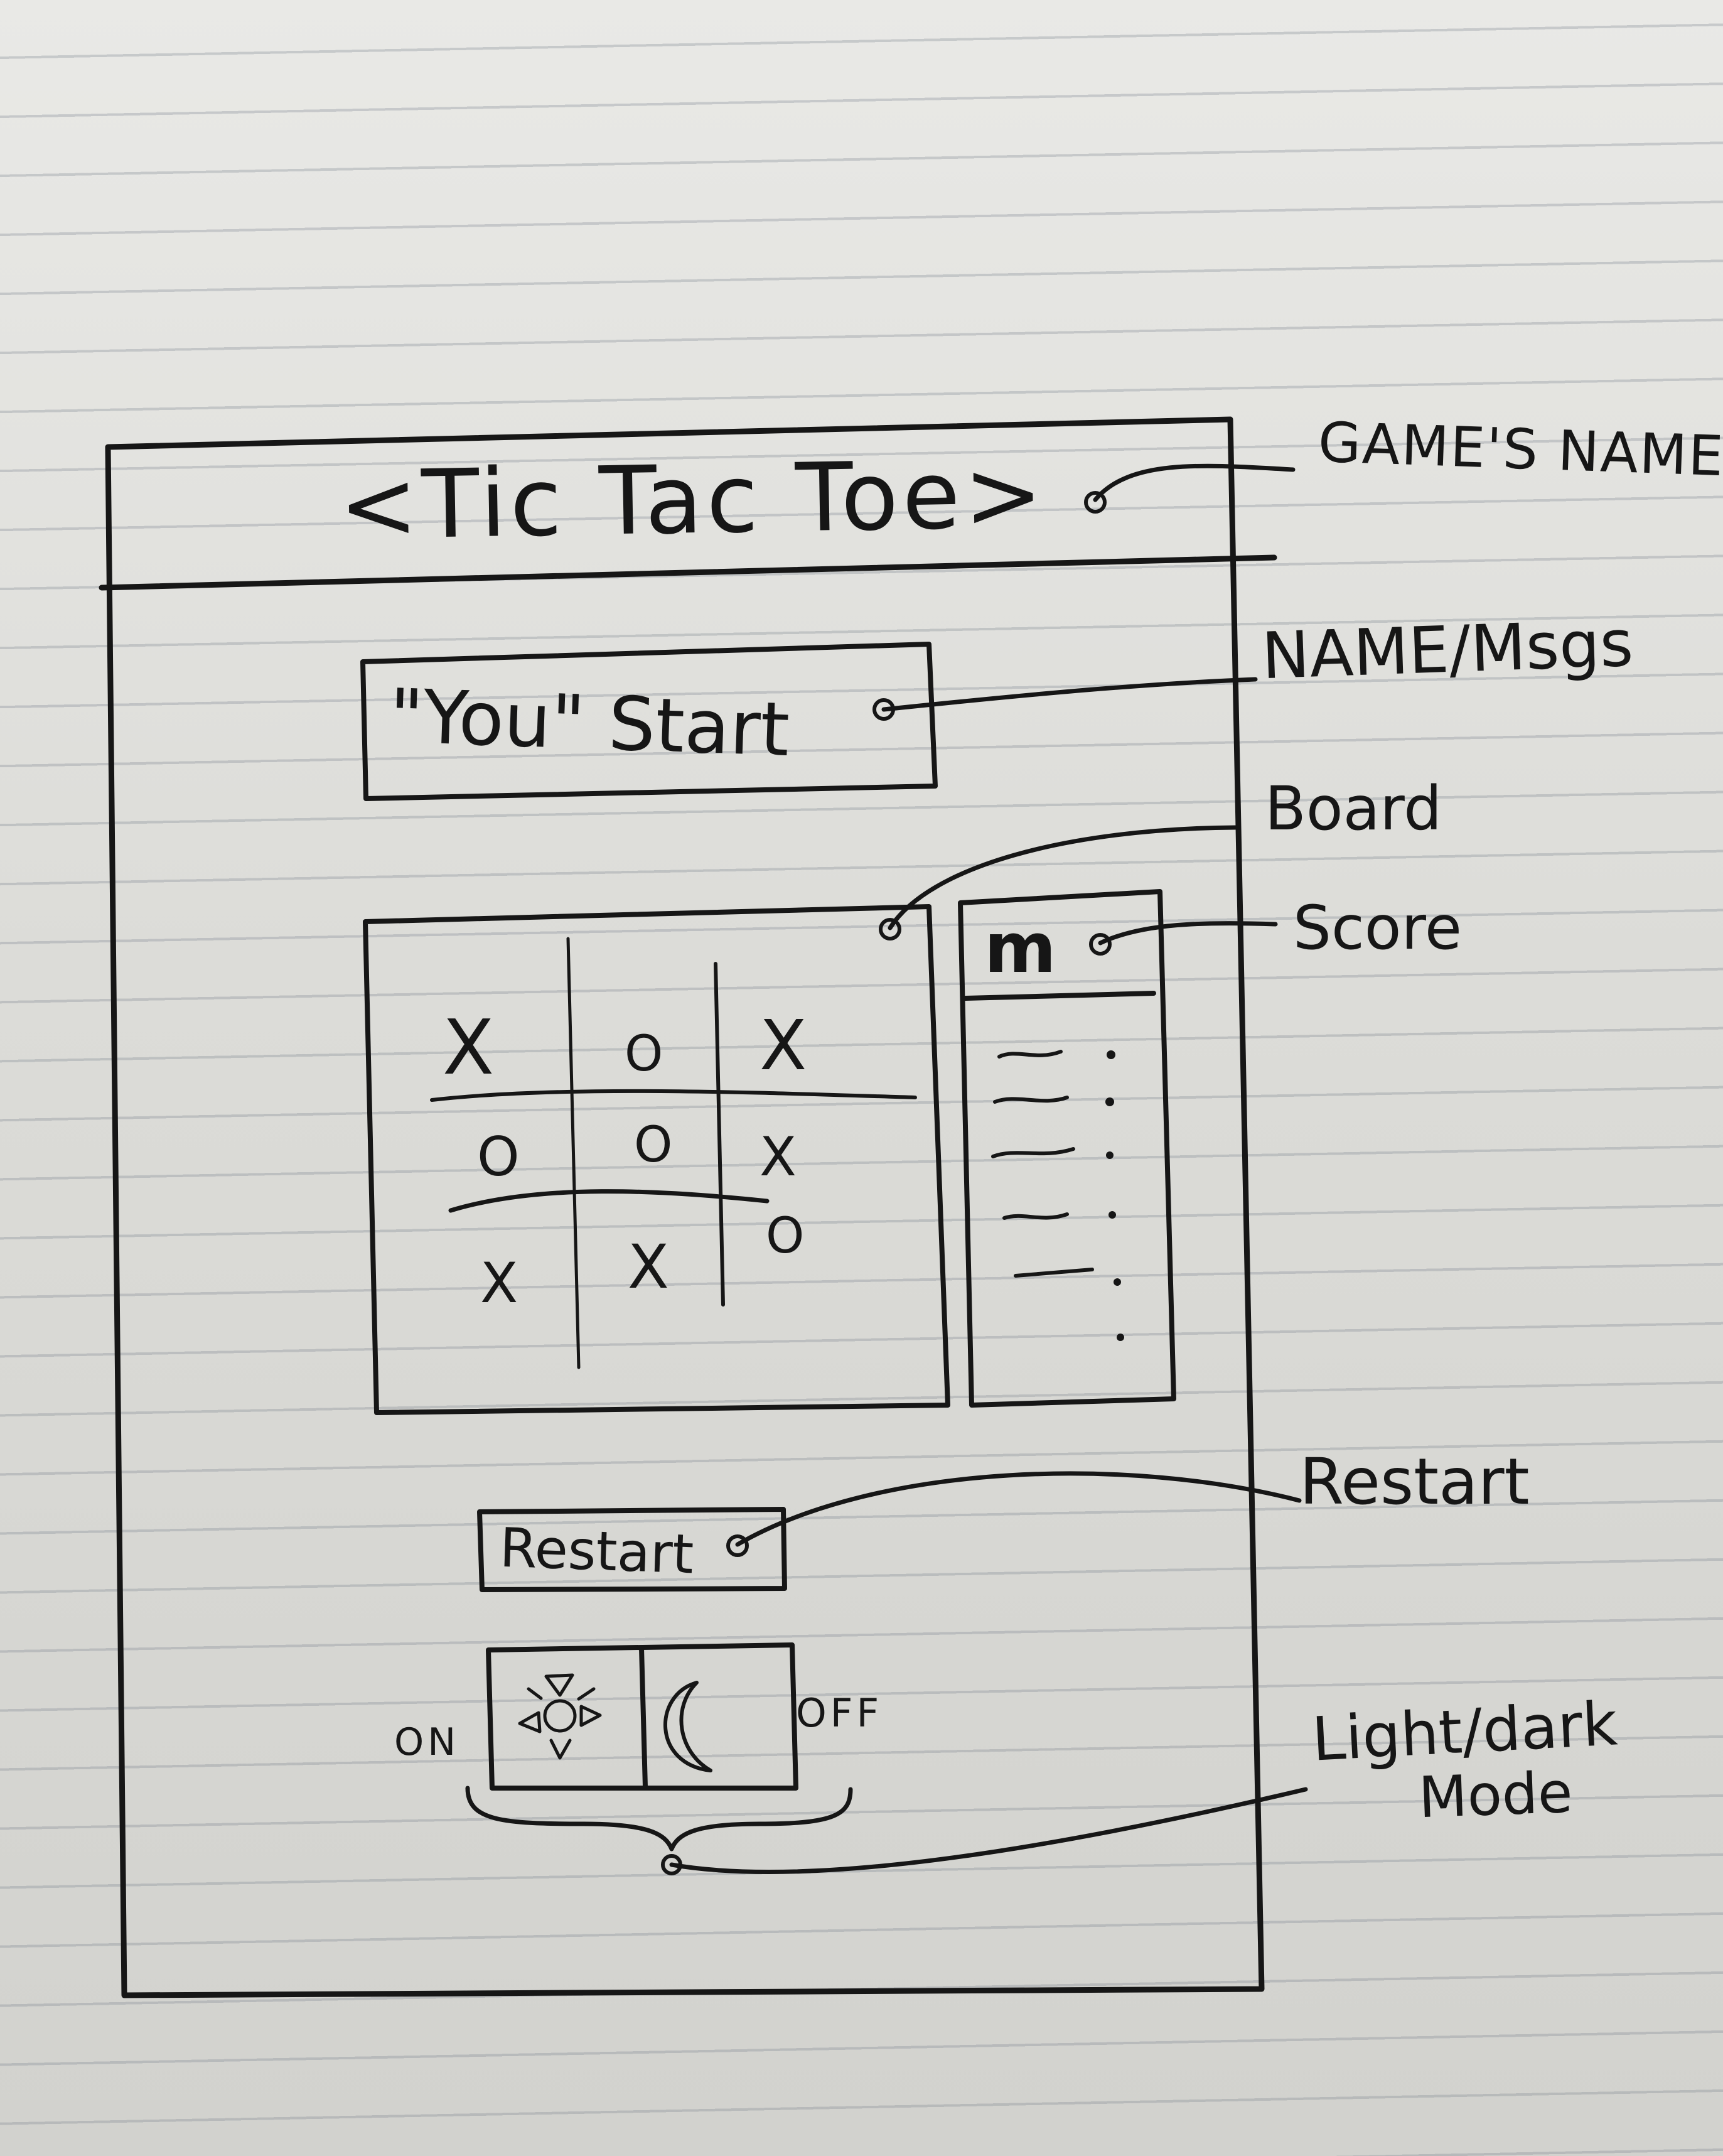 This screenshot has height=2156, width=1723. What do you see at coordinates (674, 1096) in the screenshot?
I see `grid-line-h1` at bounding box center [674, 1096].